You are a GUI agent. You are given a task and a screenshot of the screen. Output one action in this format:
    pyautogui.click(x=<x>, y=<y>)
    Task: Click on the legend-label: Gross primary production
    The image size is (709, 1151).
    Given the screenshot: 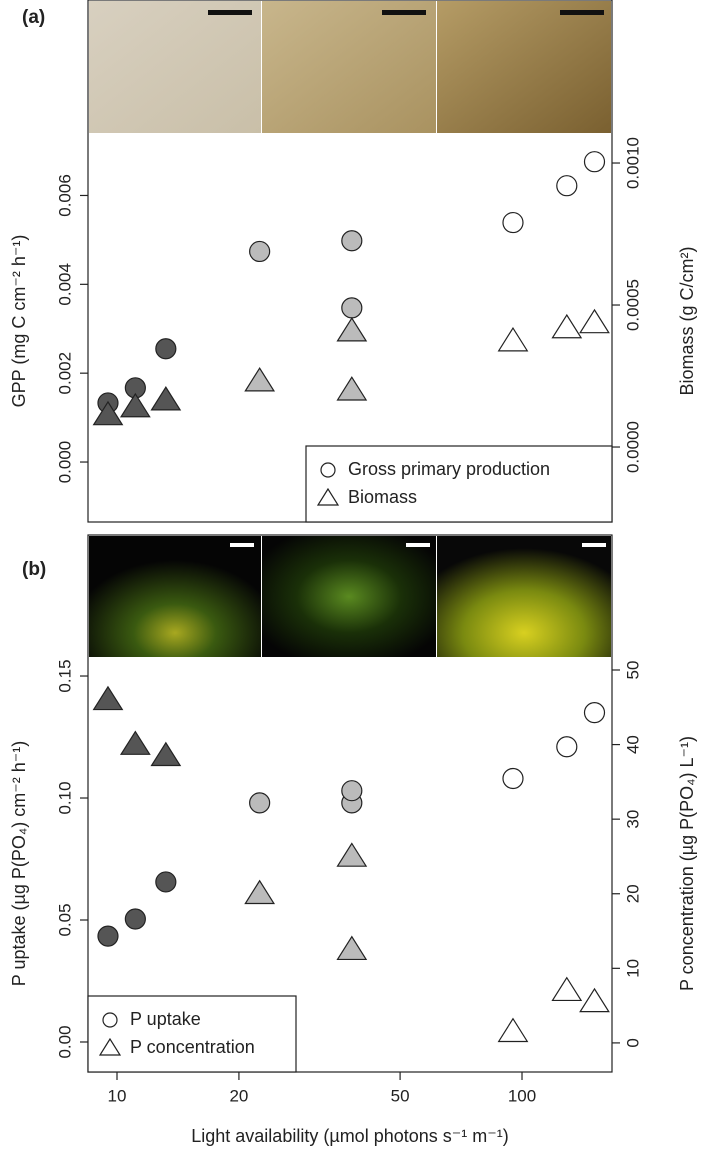 What is the action you would take?
    pyautogui.click(x=449, y=469)
    